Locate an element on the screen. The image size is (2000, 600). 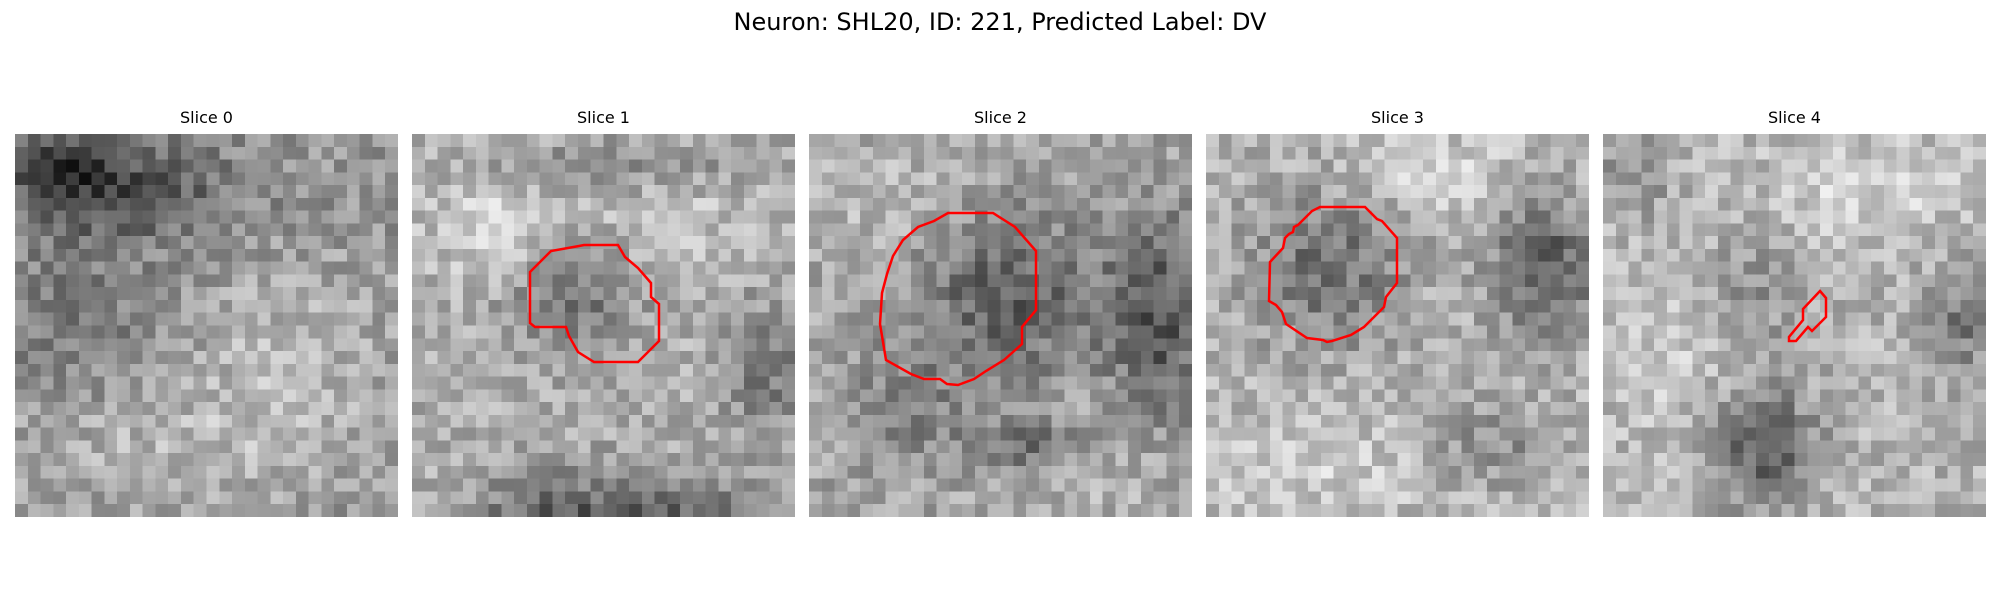
slice-panel-2: Slice 2 is located at coordinates (1000, 312).